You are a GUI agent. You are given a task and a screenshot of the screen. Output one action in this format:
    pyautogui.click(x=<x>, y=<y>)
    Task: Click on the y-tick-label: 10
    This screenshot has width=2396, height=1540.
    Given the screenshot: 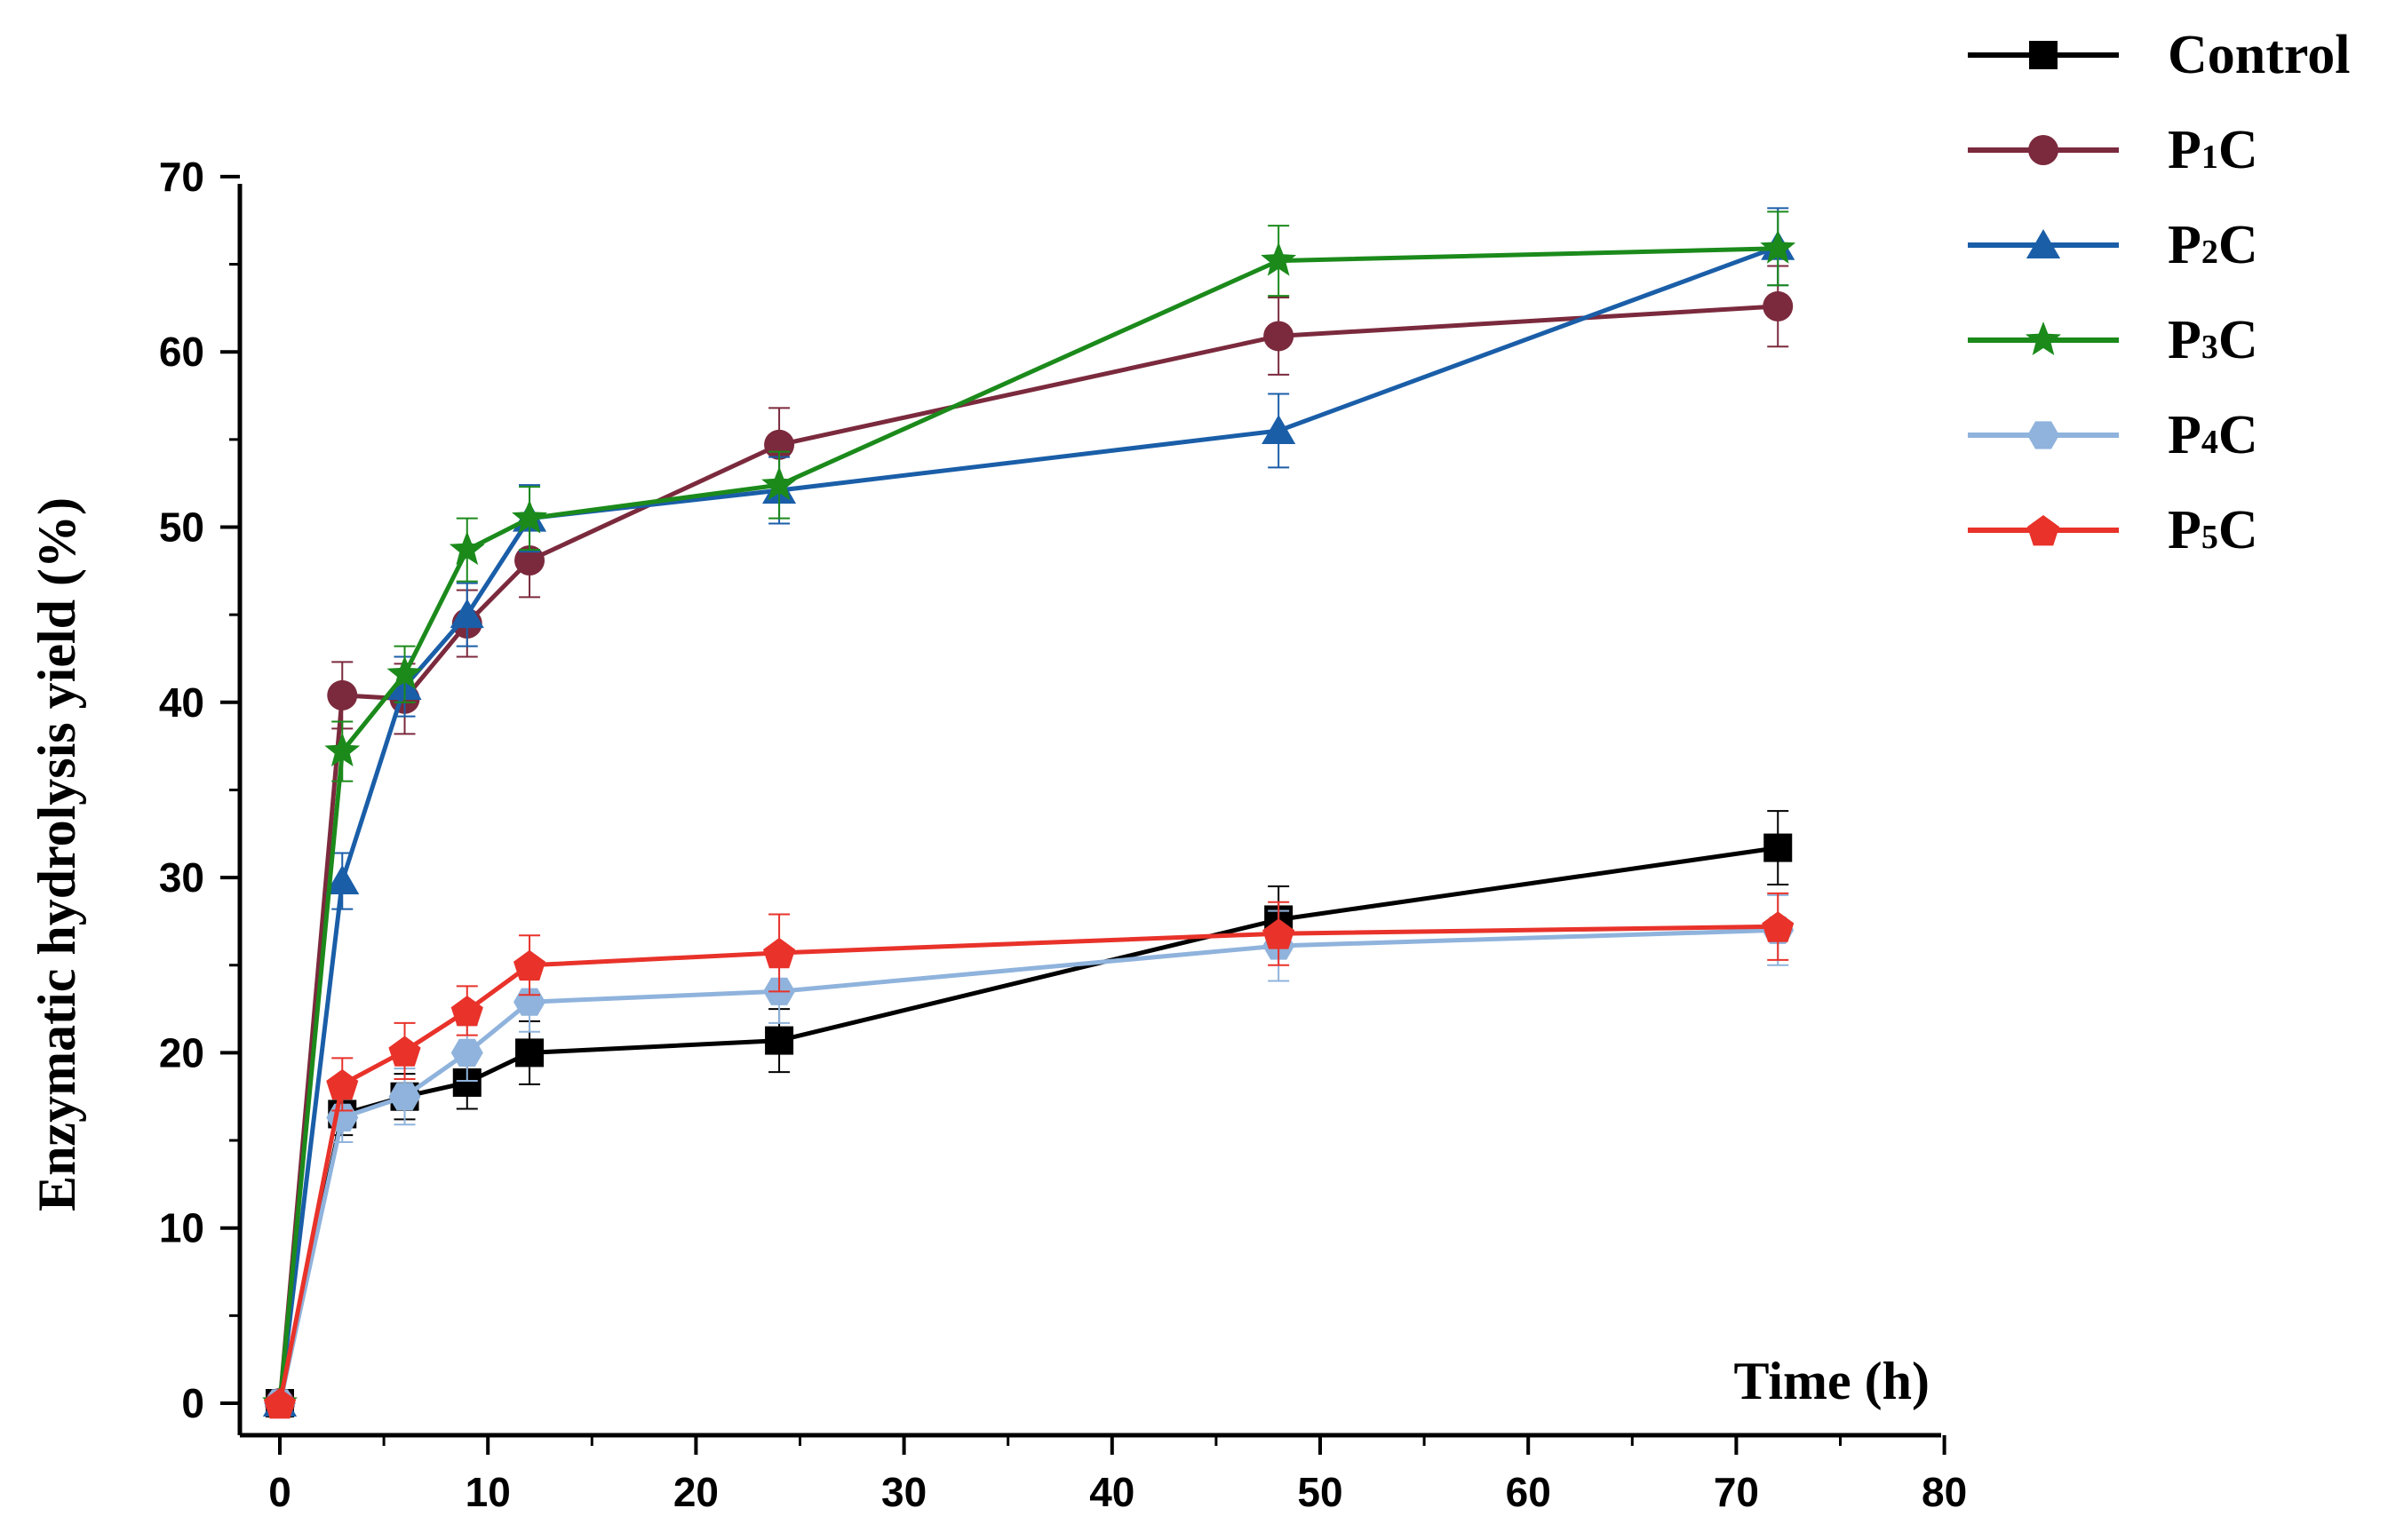 What is the action you would take?
    pyautogui.click(x=181, y=1228)
    